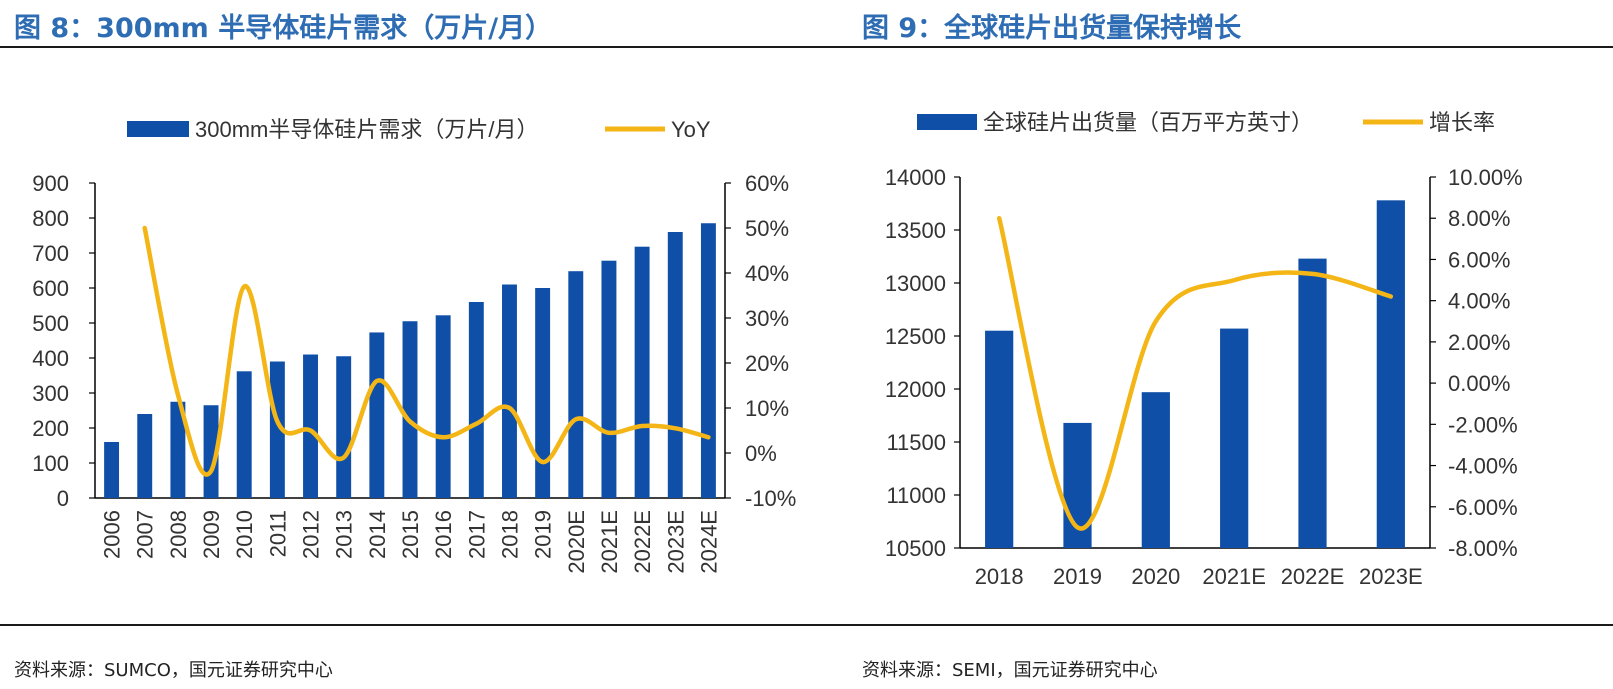 Image resolution: width=1613 pixels, height=689 pixels. What do you see at coordinates (1148, 122) in the screenshot?
I see `legend-bar-label: 全球硅片出货量（百万平方英寸）` at bounding box center [1148, 122].